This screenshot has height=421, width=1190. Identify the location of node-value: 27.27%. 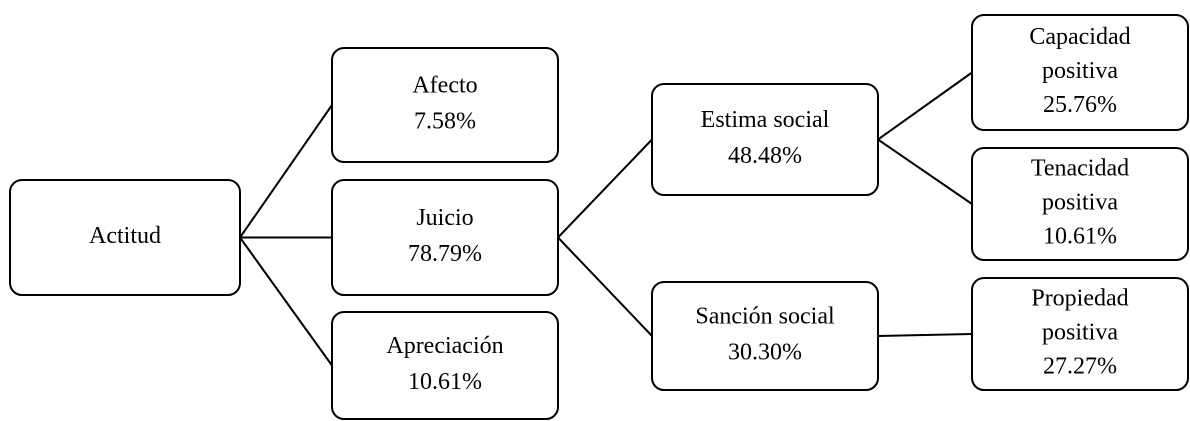
(1080, 367).